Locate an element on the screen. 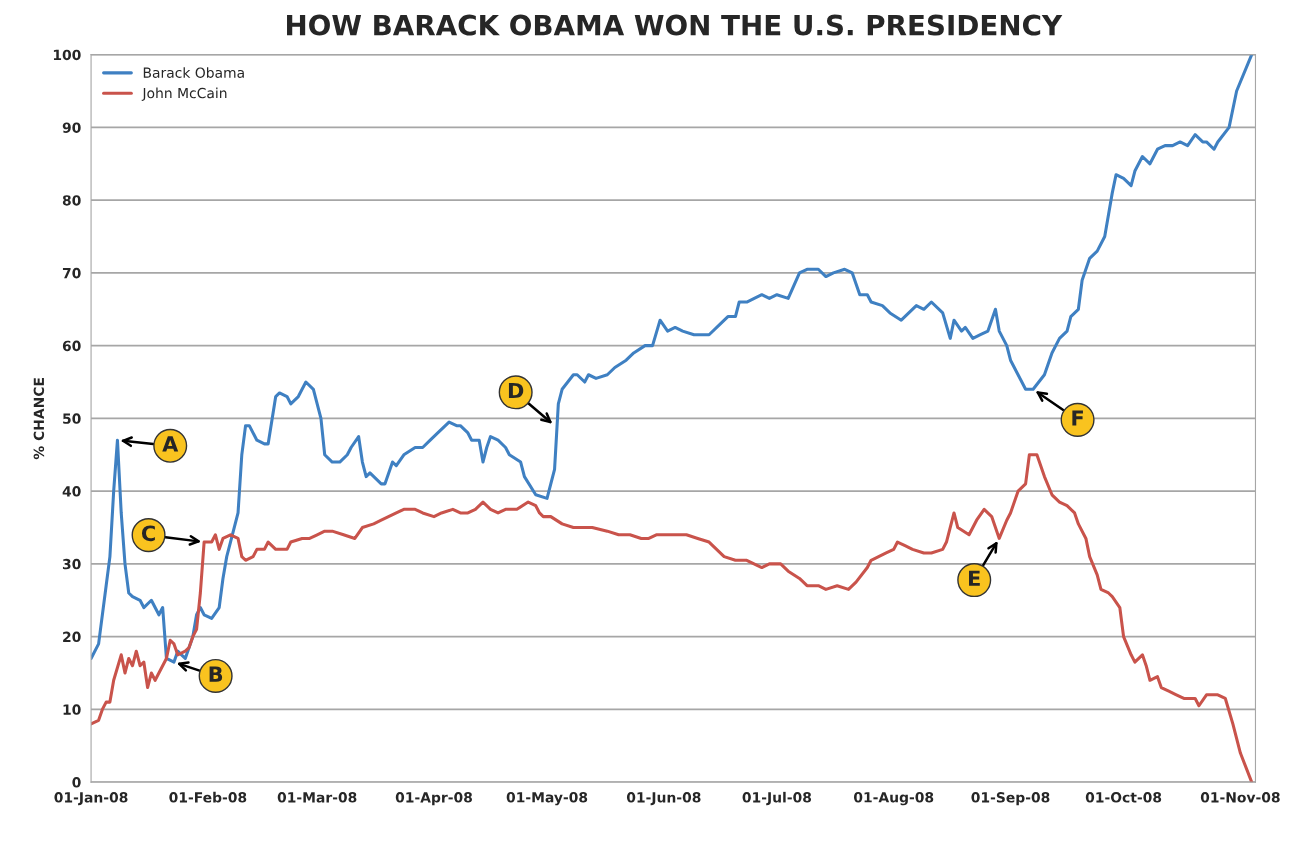 This screenshot has width=1301, height=841. y-tick-label: 70 is located at coordinates (71, 273).